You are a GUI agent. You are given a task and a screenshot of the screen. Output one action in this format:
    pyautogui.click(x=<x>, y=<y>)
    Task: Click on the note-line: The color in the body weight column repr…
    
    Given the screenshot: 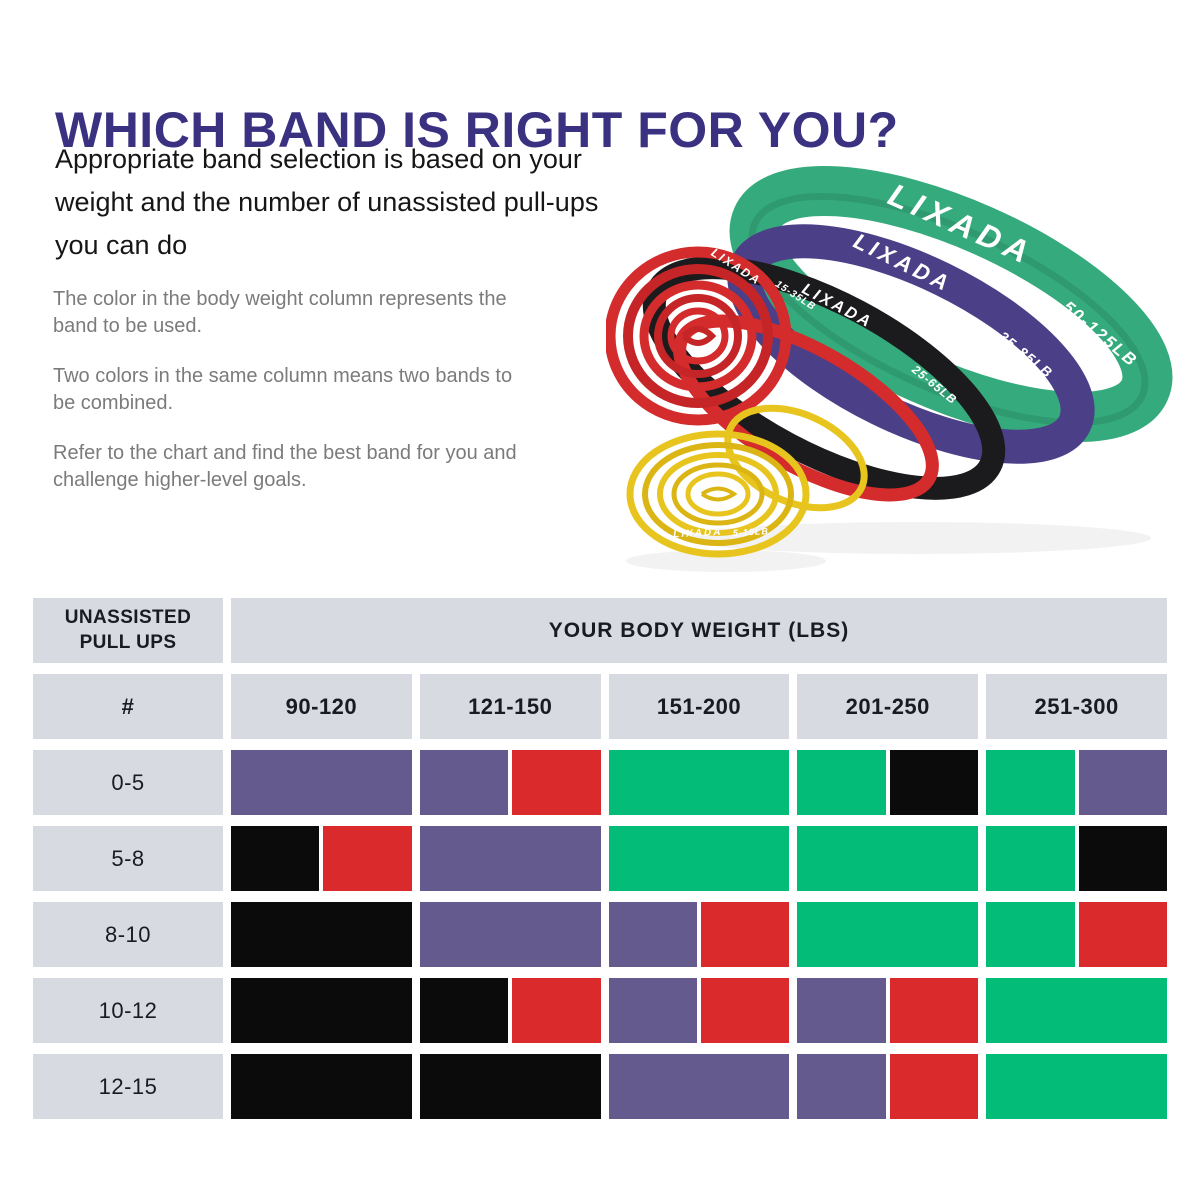 What is the action you would take?
    pyautogui.click(x=280, y=299)
    